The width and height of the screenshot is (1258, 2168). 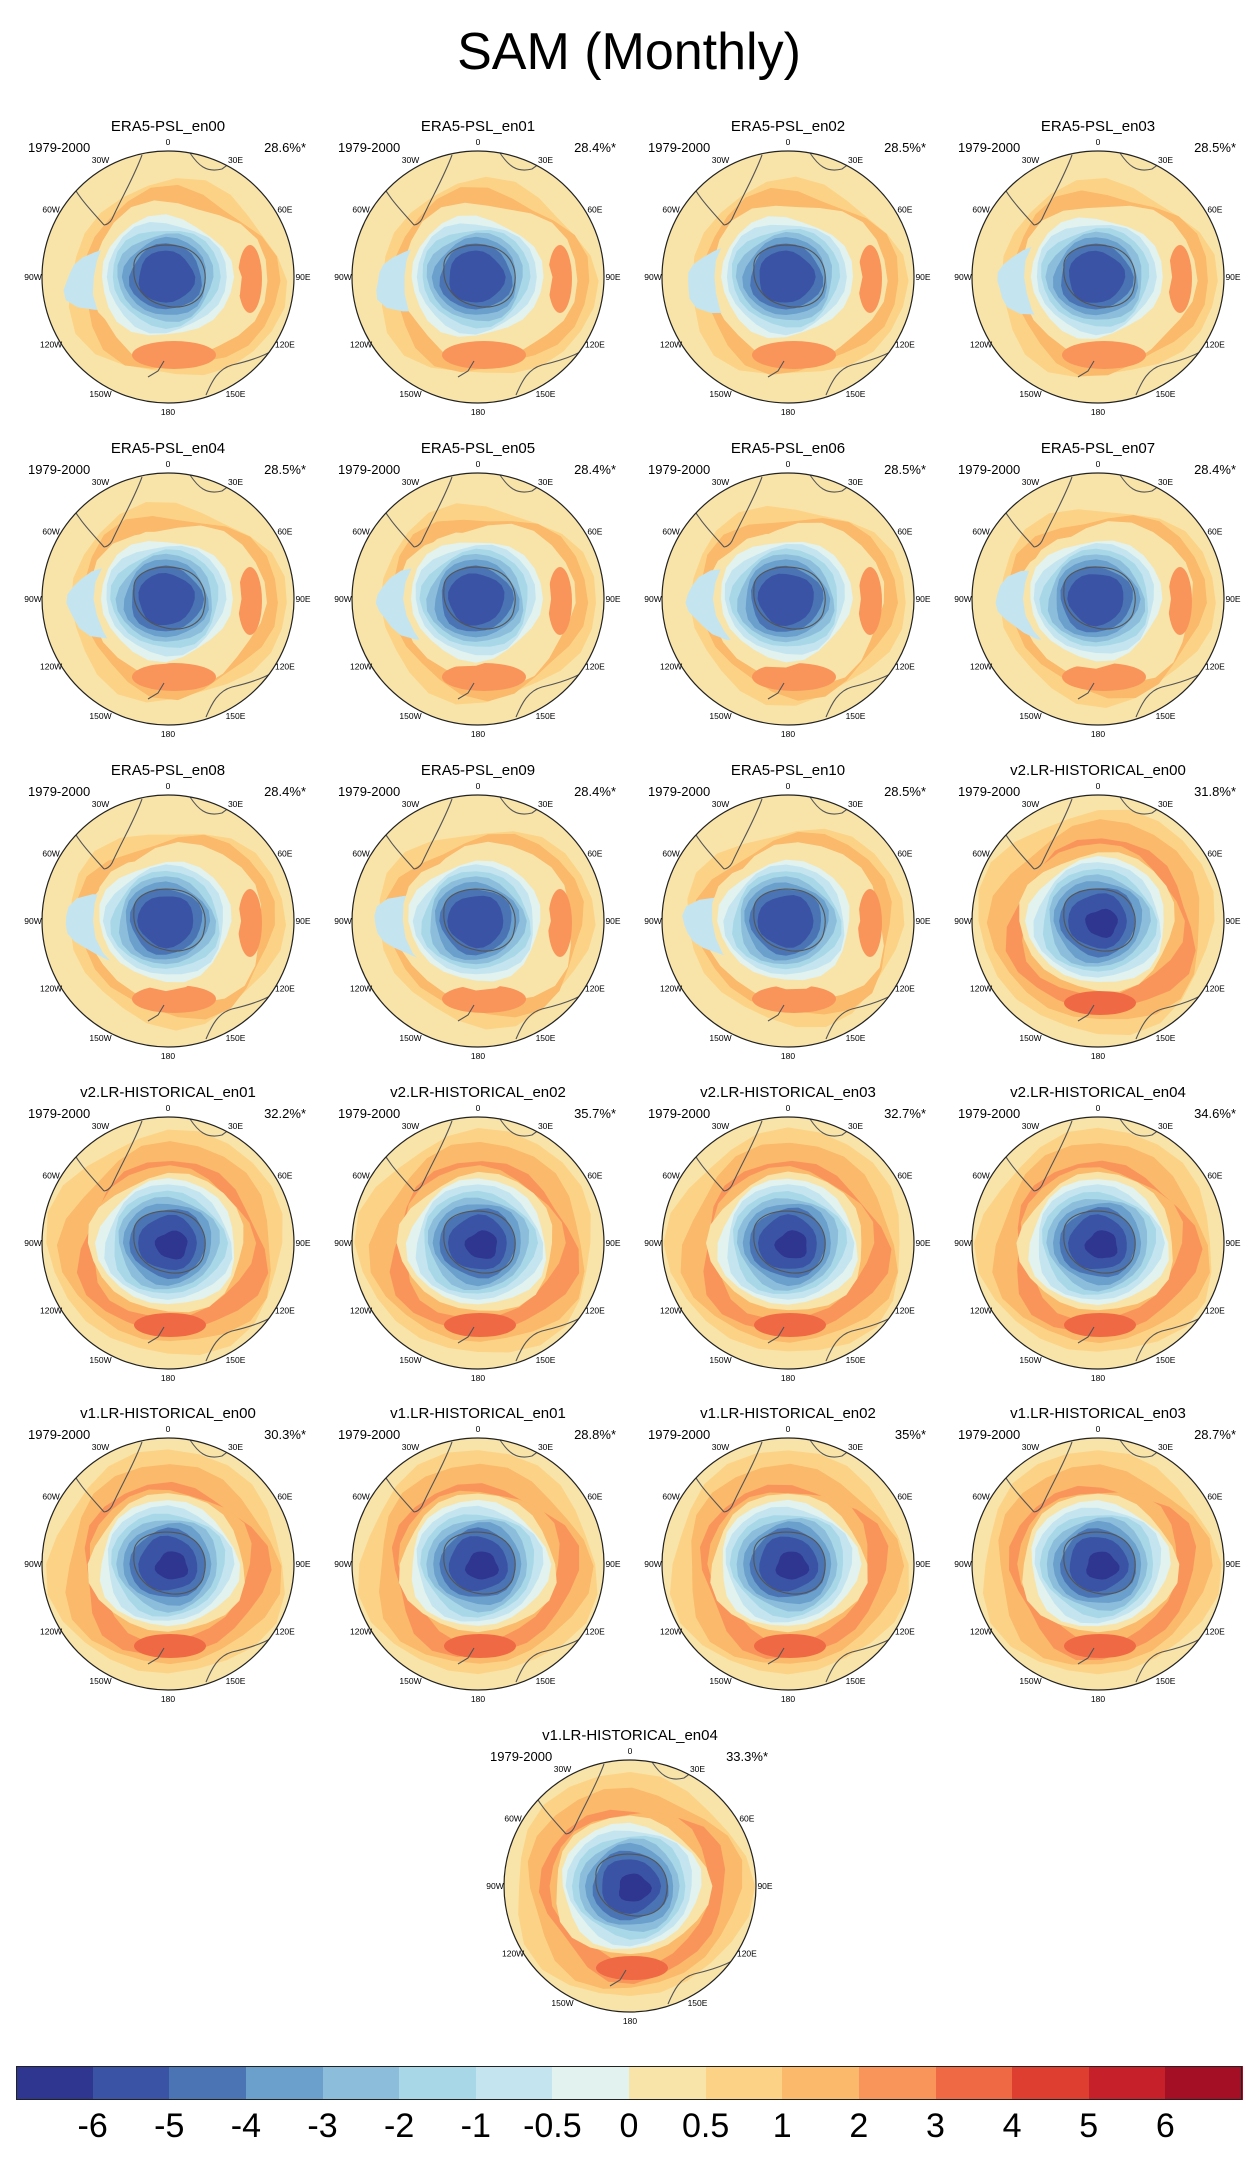 What do you see at coordinates (630, 1735) in the screenshot?
I see `panel-title: v1.LR-HISTORICAL_en04` at bounding box center [630, 1735].